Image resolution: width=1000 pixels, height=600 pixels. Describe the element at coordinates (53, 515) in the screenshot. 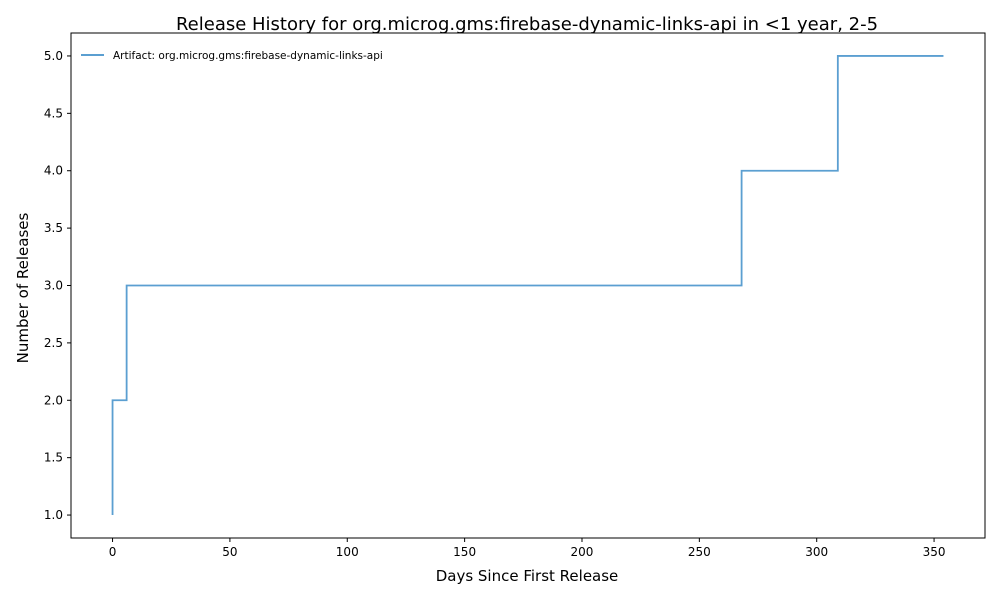

I see `y-tick-label: 1.0` at that location.